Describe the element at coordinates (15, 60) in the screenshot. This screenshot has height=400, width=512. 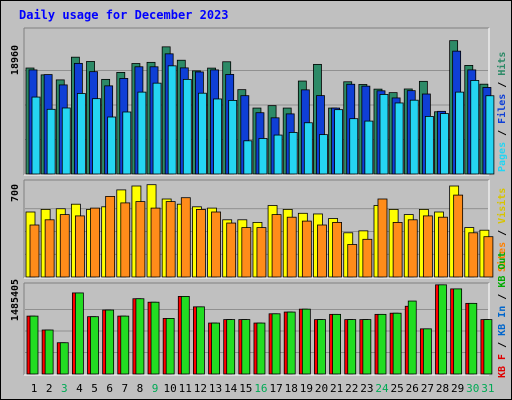
I see `y-max-label-hits: 18960` at that location.